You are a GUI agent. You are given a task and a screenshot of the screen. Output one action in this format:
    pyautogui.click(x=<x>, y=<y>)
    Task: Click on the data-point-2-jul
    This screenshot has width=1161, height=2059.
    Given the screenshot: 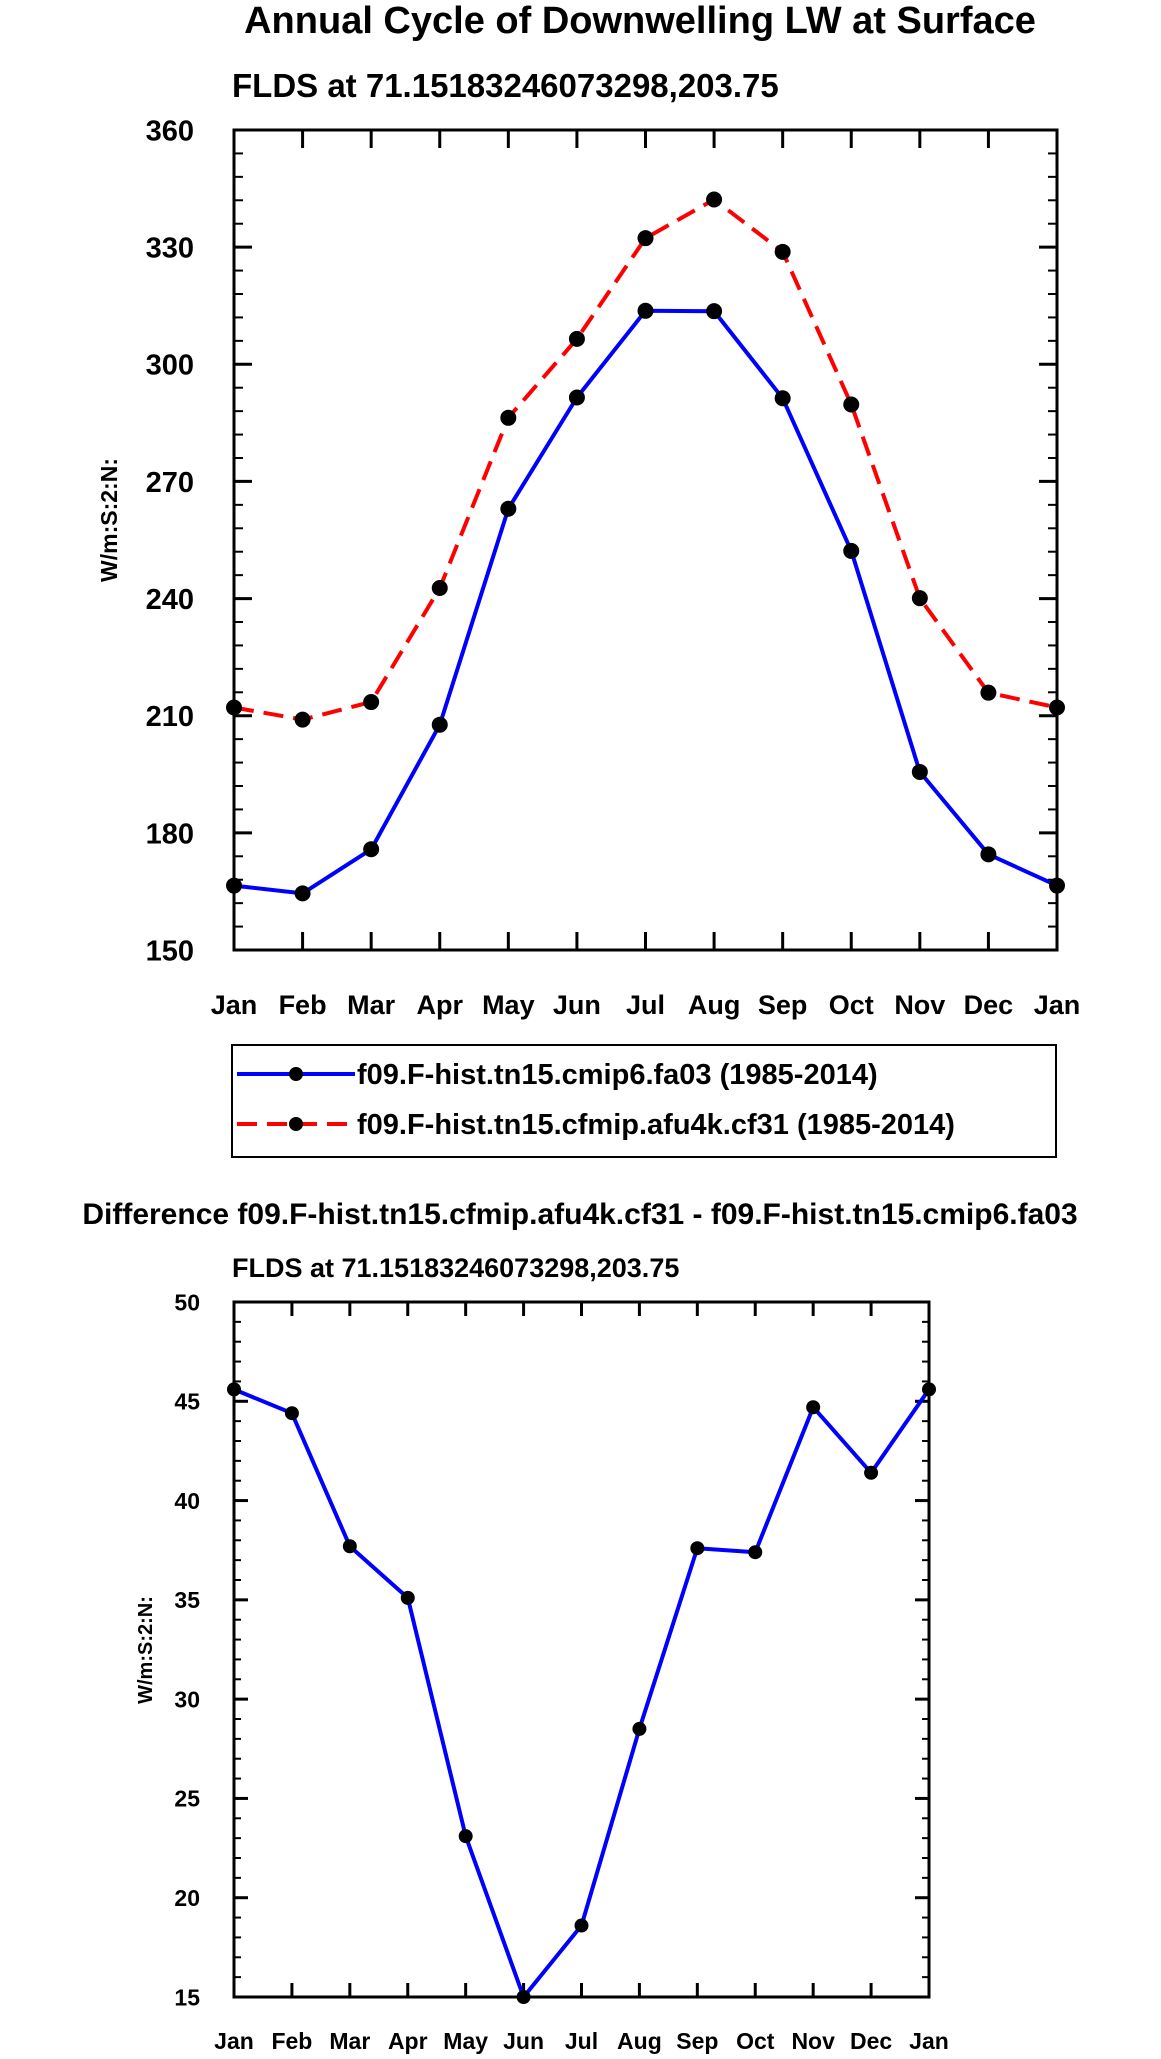 What is the action you would take?
    pyautogui.click(x=645, y=238)
    